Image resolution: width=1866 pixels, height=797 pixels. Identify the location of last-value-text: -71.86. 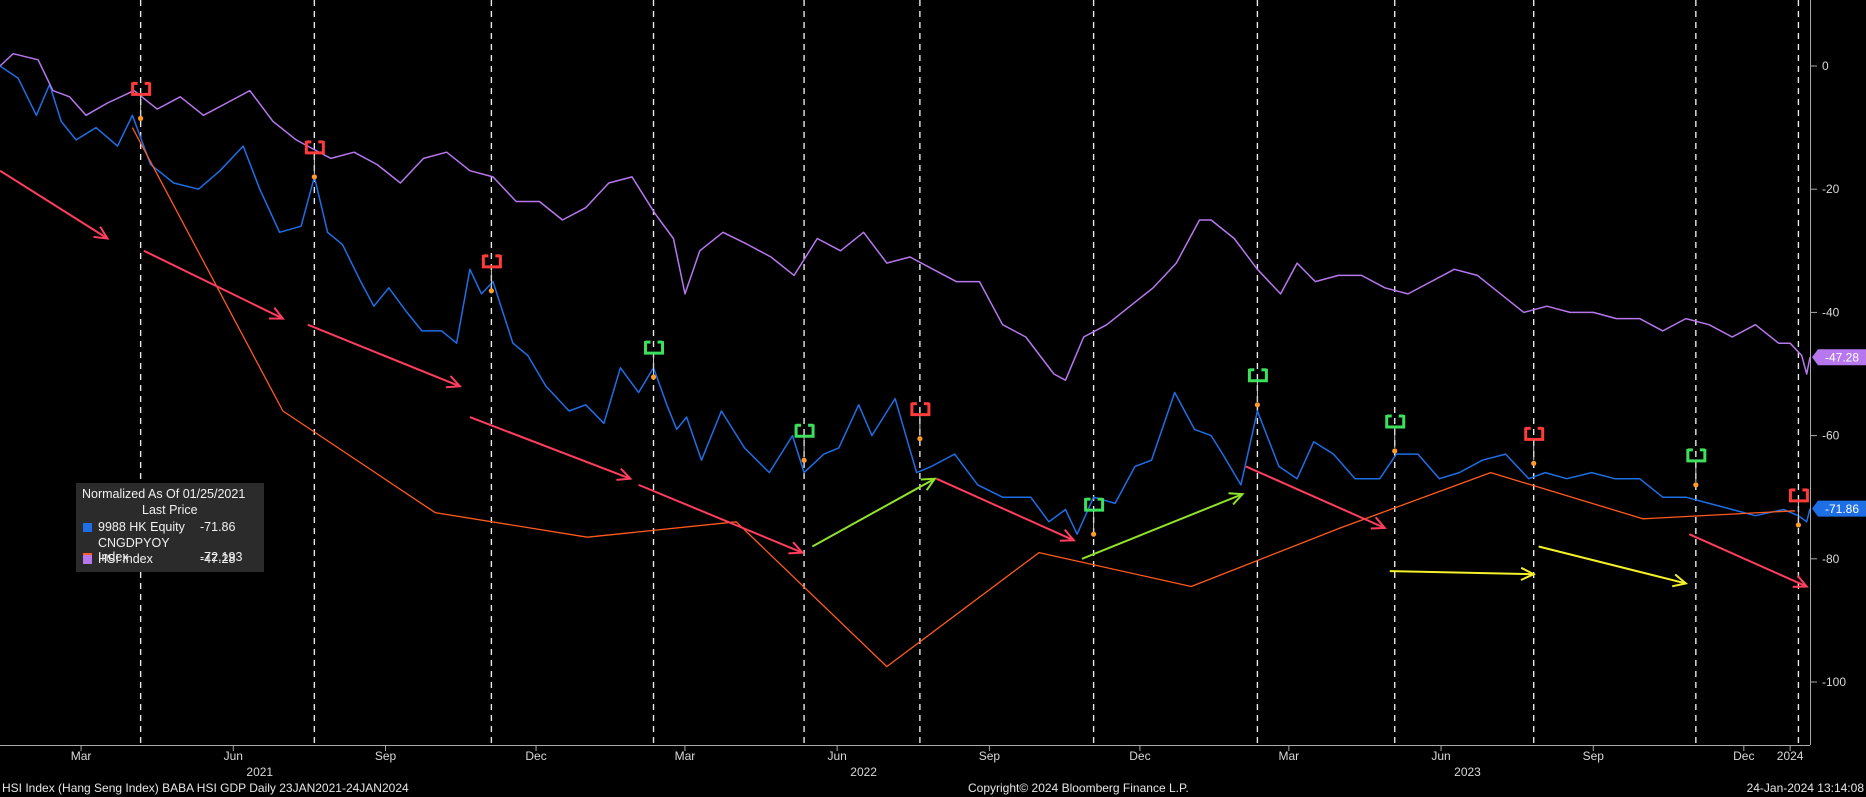
(1842, 509).